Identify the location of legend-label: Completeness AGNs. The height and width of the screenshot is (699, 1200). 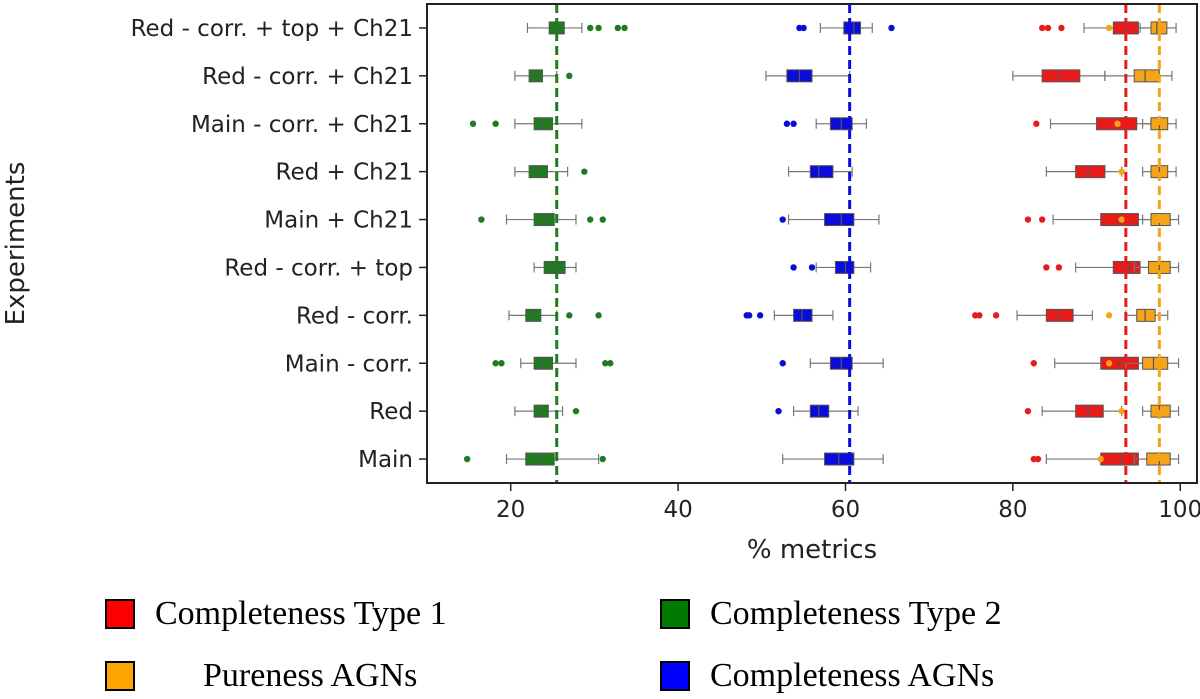
(852, 675).